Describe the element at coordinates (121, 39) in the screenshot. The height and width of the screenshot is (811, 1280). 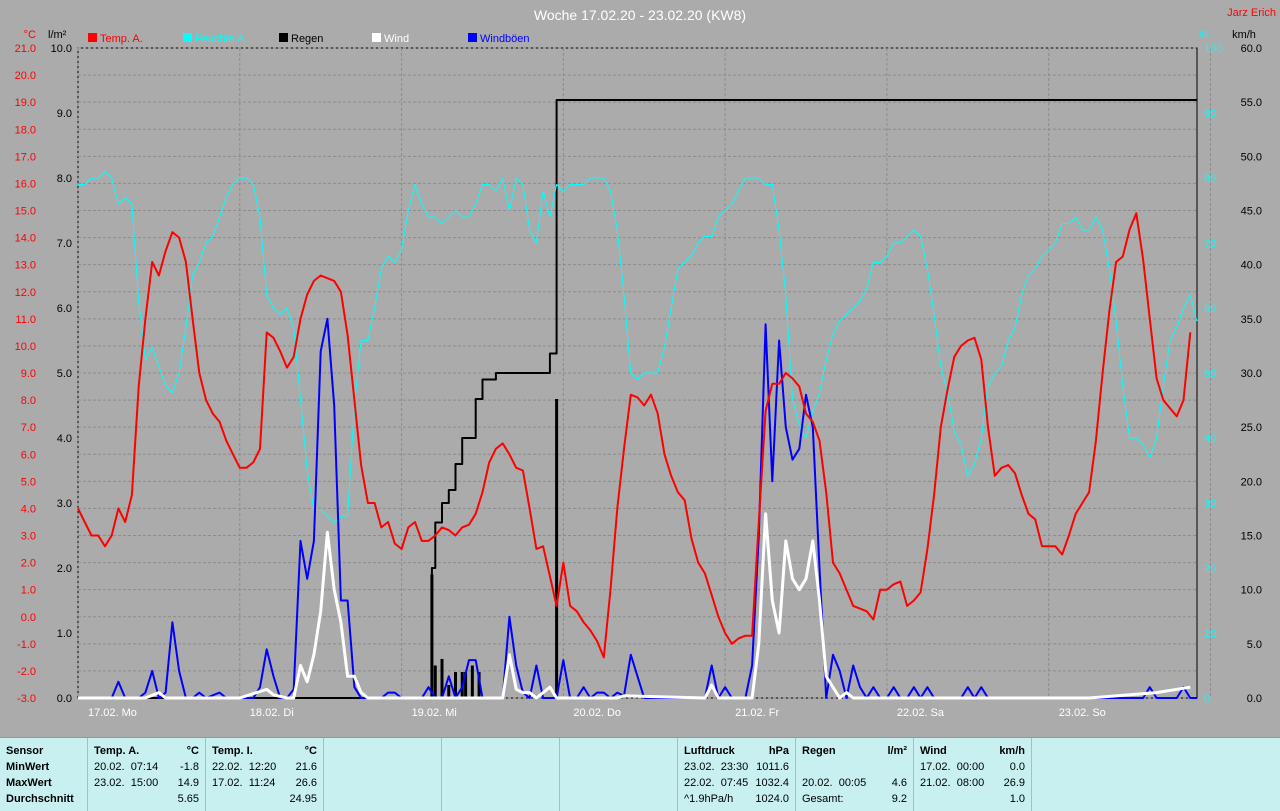
I see `legend-label: Temp. A.` at that location.